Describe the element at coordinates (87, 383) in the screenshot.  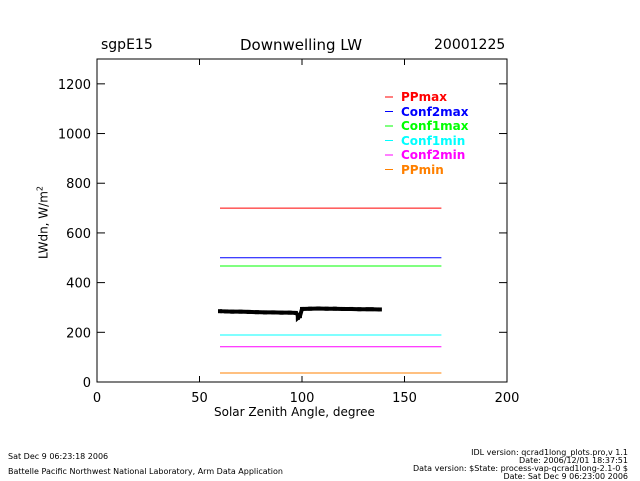
I see `y-tick-label: 0` at that location.